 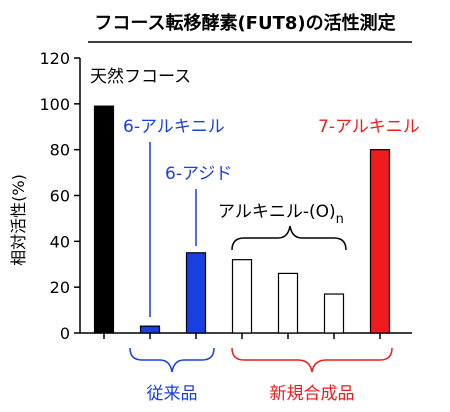 I want to click on y-tick-label: 100, so click(x=54, y=104).